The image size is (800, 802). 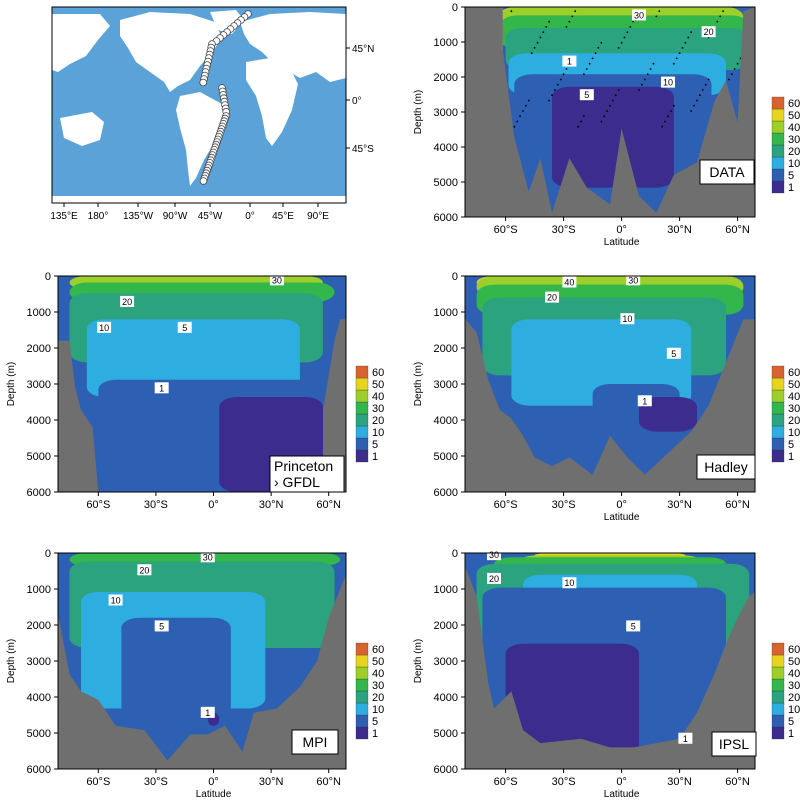 I want to click on contour-label: 1, so click(x=685, y=739).